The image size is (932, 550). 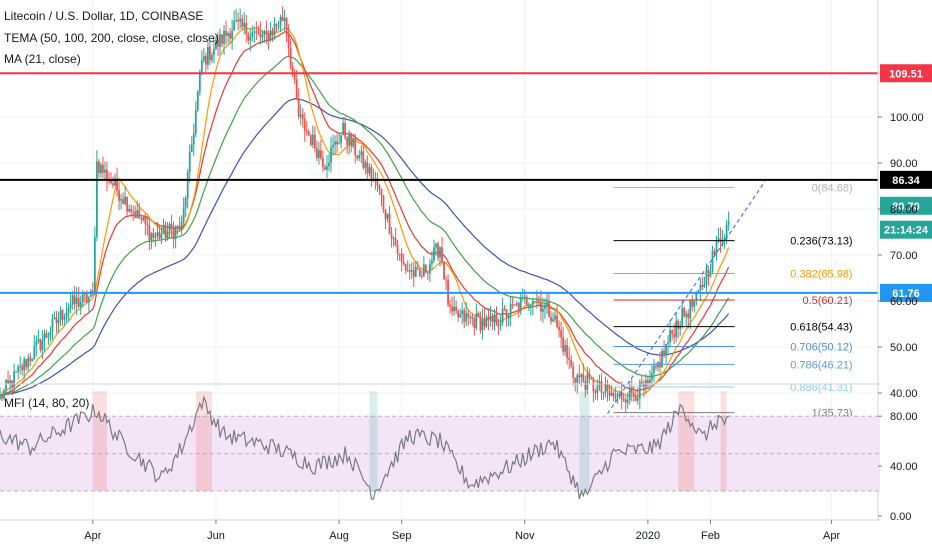 What do you see at coordinates (906, 207) in the screenshot?
I see `price-badge-label: 80.70` at bounding box center [906, 207].